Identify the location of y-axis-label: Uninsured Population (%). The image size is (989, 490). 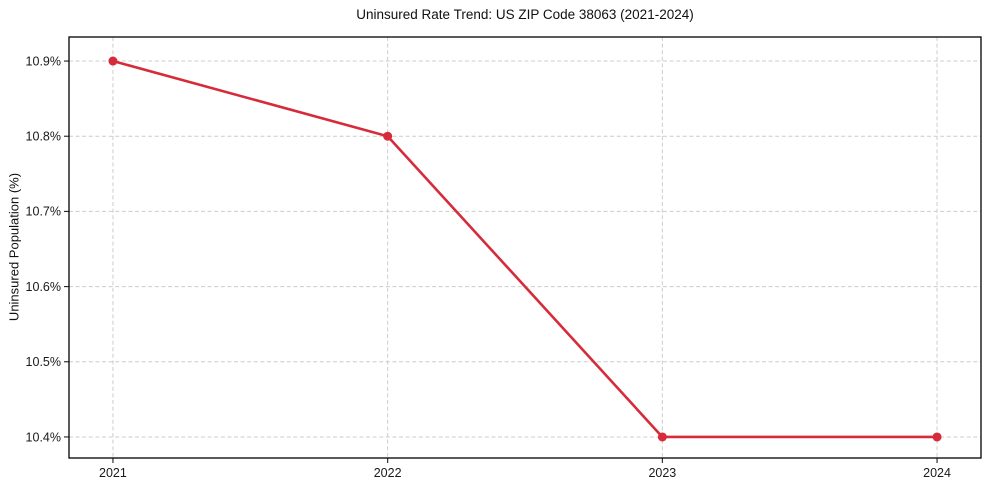
(14, 247).